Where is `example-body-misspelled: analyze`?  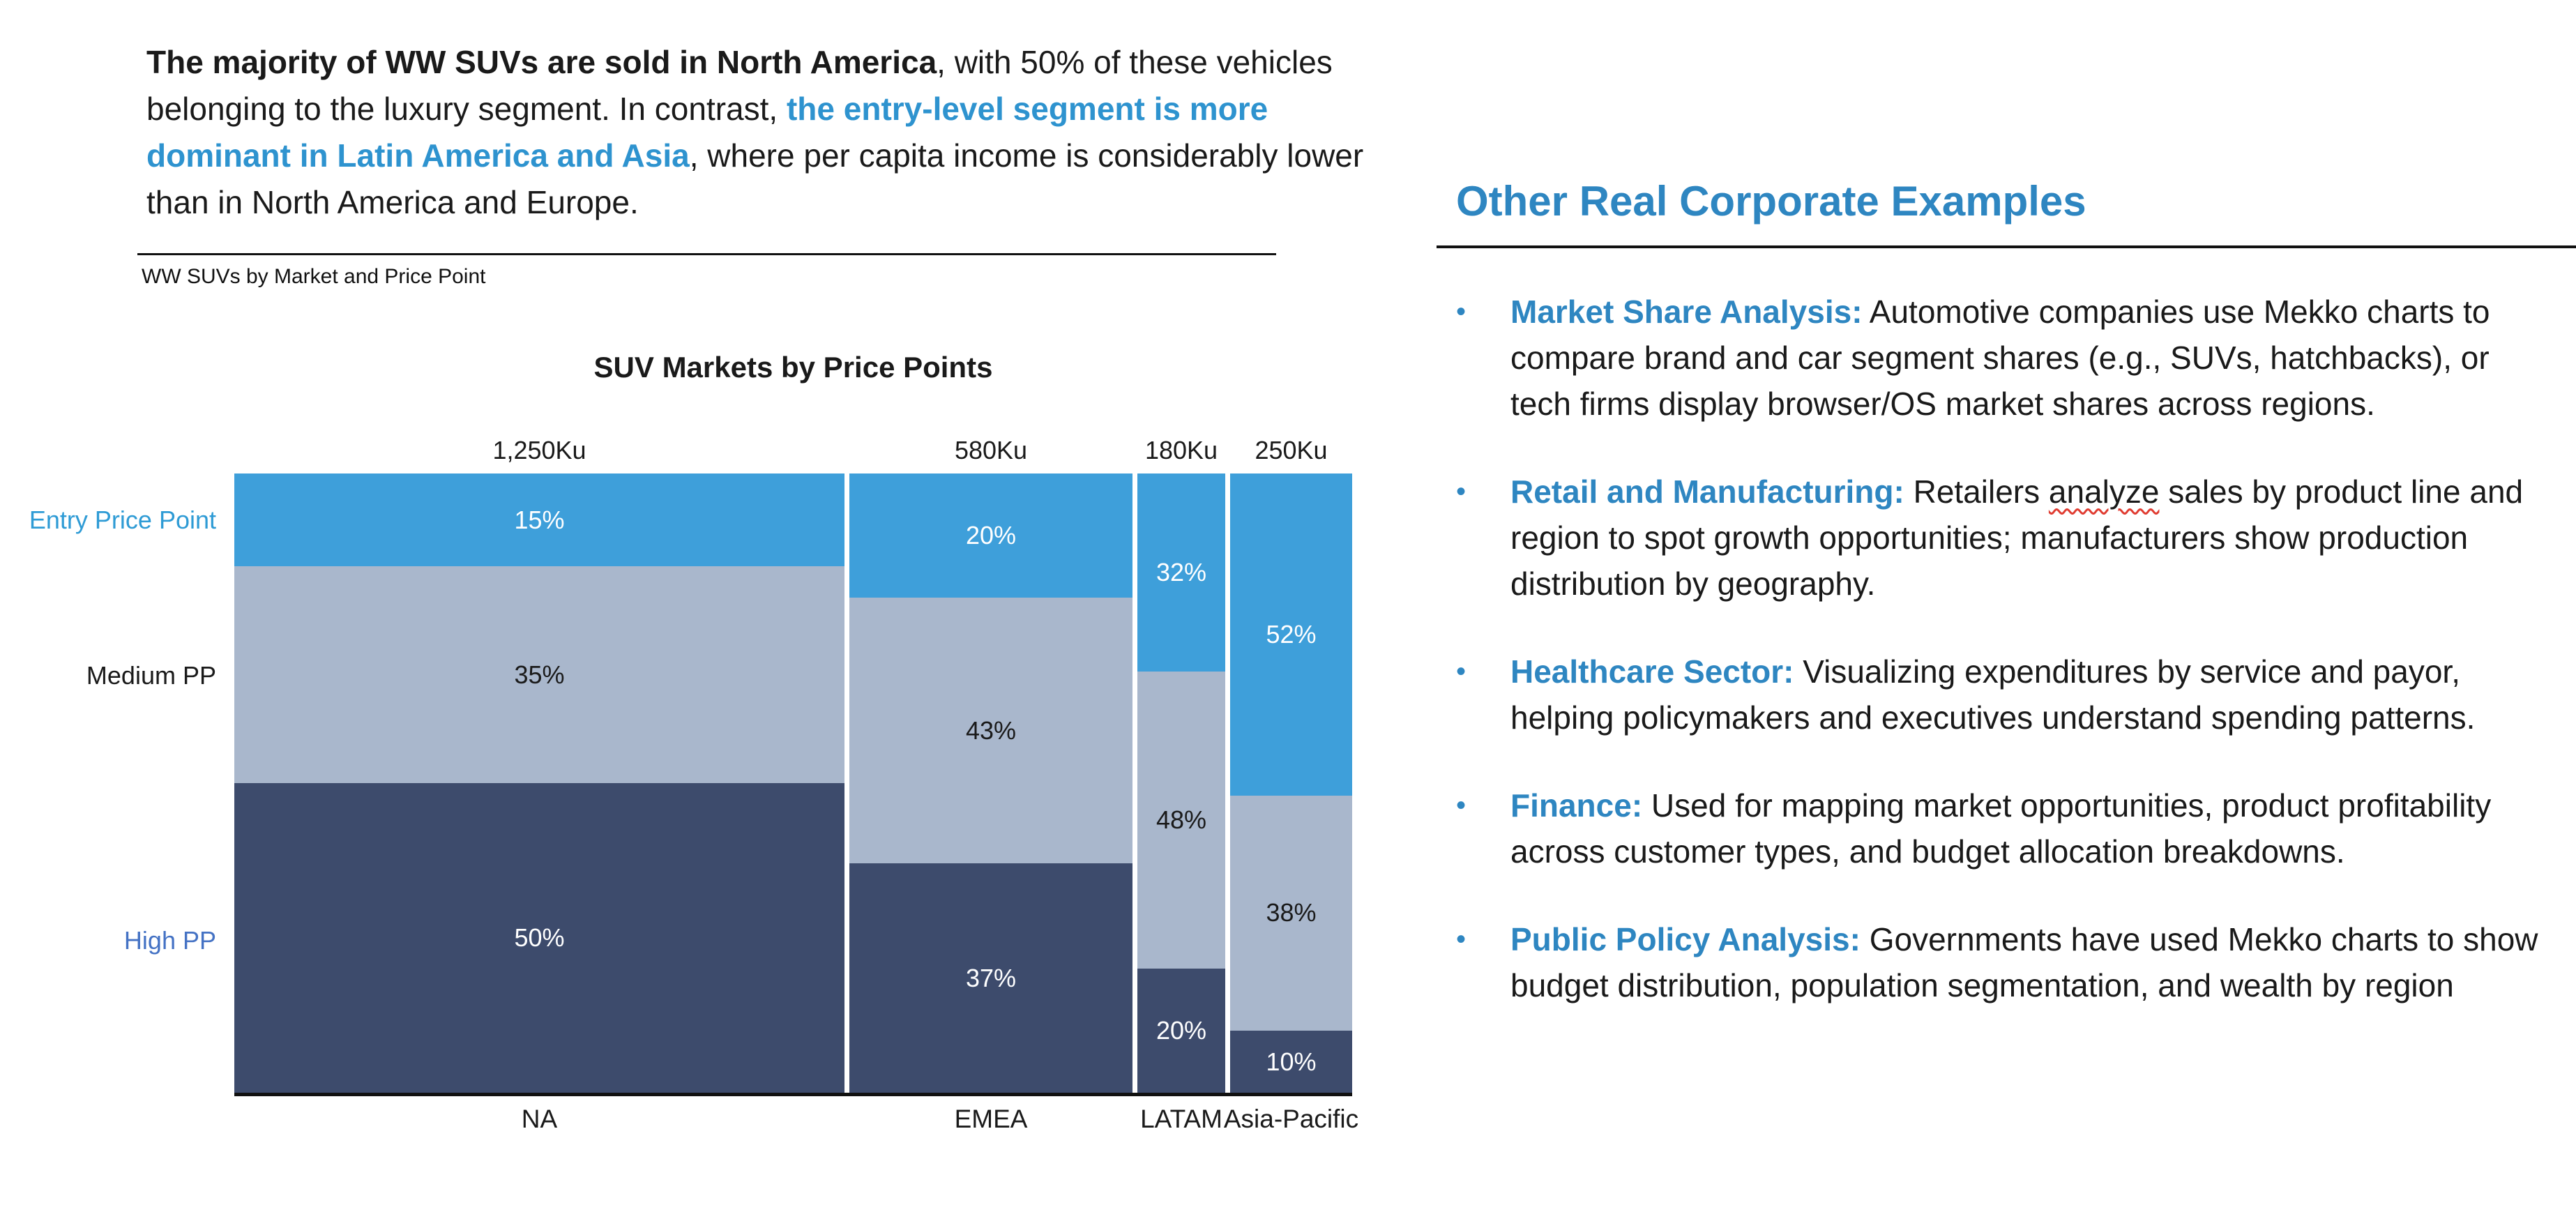 example-body-misspelled: analyze is located at coordinates (2104, 491).